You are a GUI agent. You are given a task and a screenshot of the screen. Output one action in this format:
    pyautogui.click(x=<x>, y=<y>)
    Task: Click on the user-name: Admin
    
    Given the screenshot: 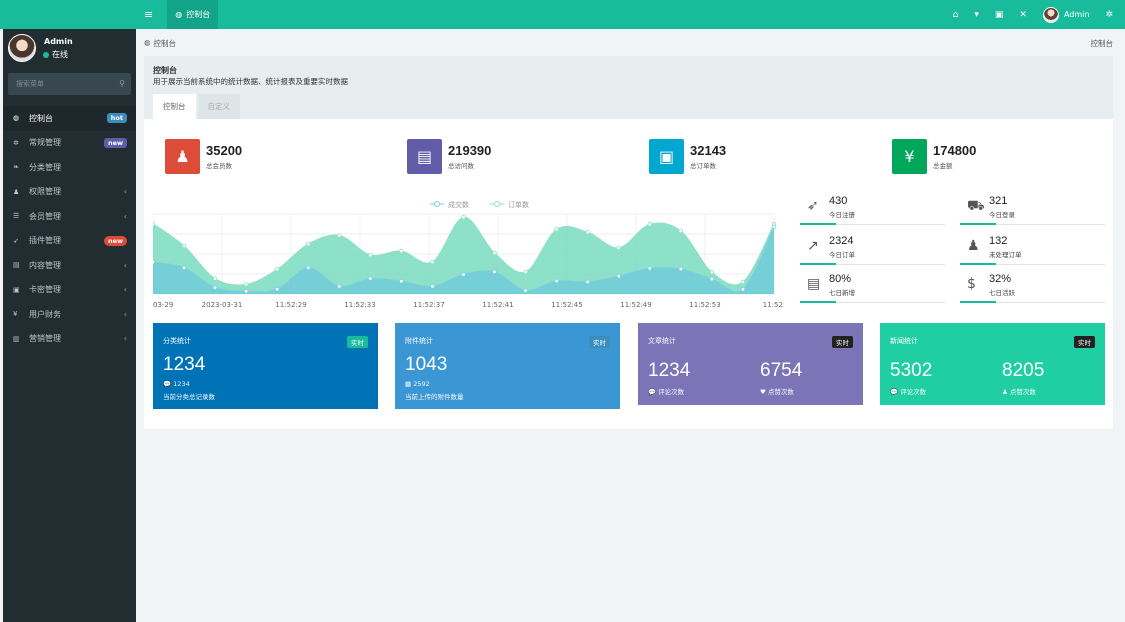 What is the action you would take?
    pyautogui.click(x=1076, y=14)
    